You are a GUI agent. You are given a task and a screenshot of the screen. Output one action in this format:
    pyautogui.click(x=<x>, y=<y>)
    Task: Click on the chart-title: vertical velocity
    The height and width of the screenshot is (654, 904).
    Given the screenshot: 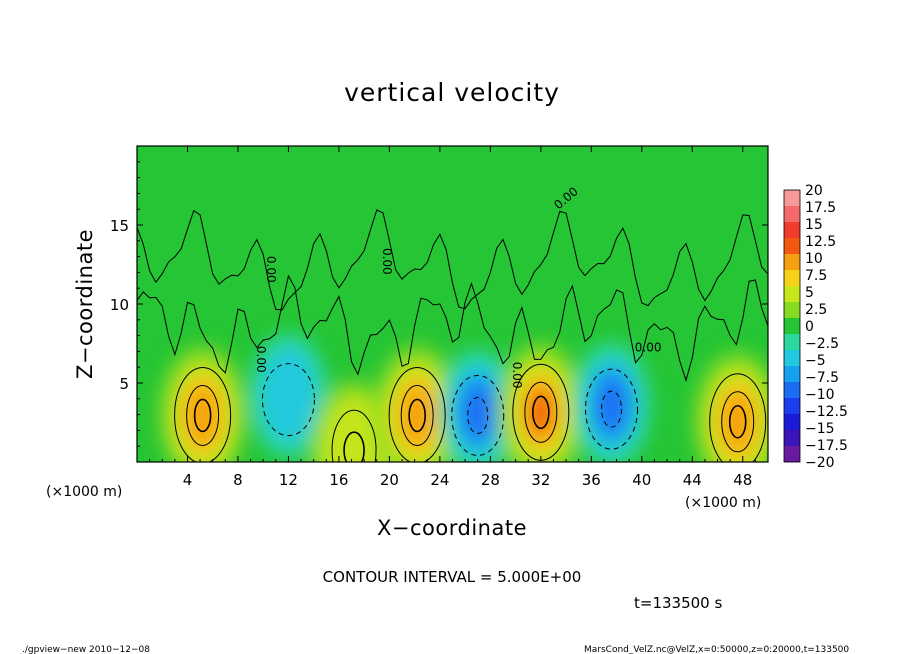 What is the action you would take?
    pyautogui.click(x=452, y=92)
    